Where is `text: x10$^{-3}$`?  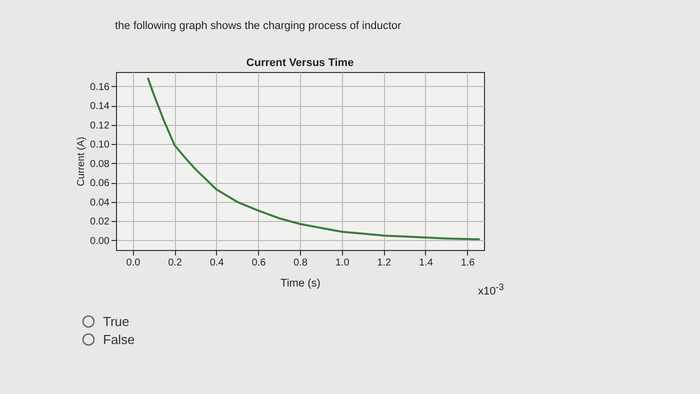 text: x10$^{-3}$ is located at coordinates (491, 290).